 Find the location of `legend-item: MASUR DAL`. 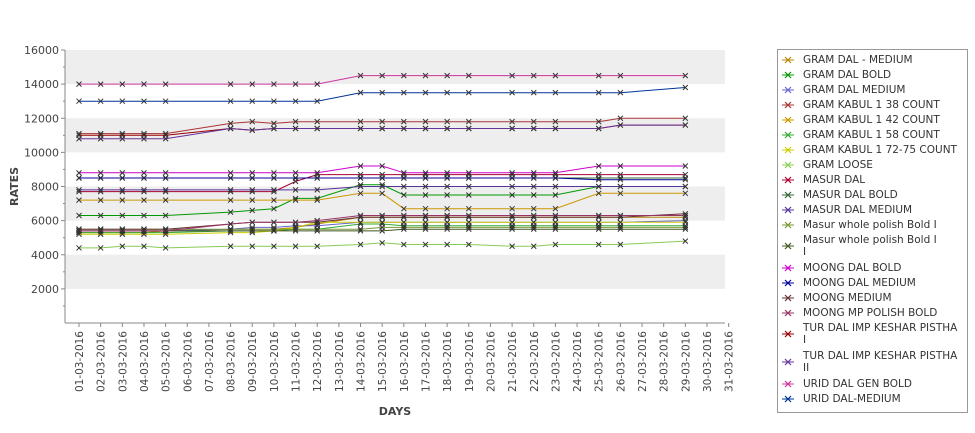

legend-item: MASUR DAL is located at coordinates (872, 180).